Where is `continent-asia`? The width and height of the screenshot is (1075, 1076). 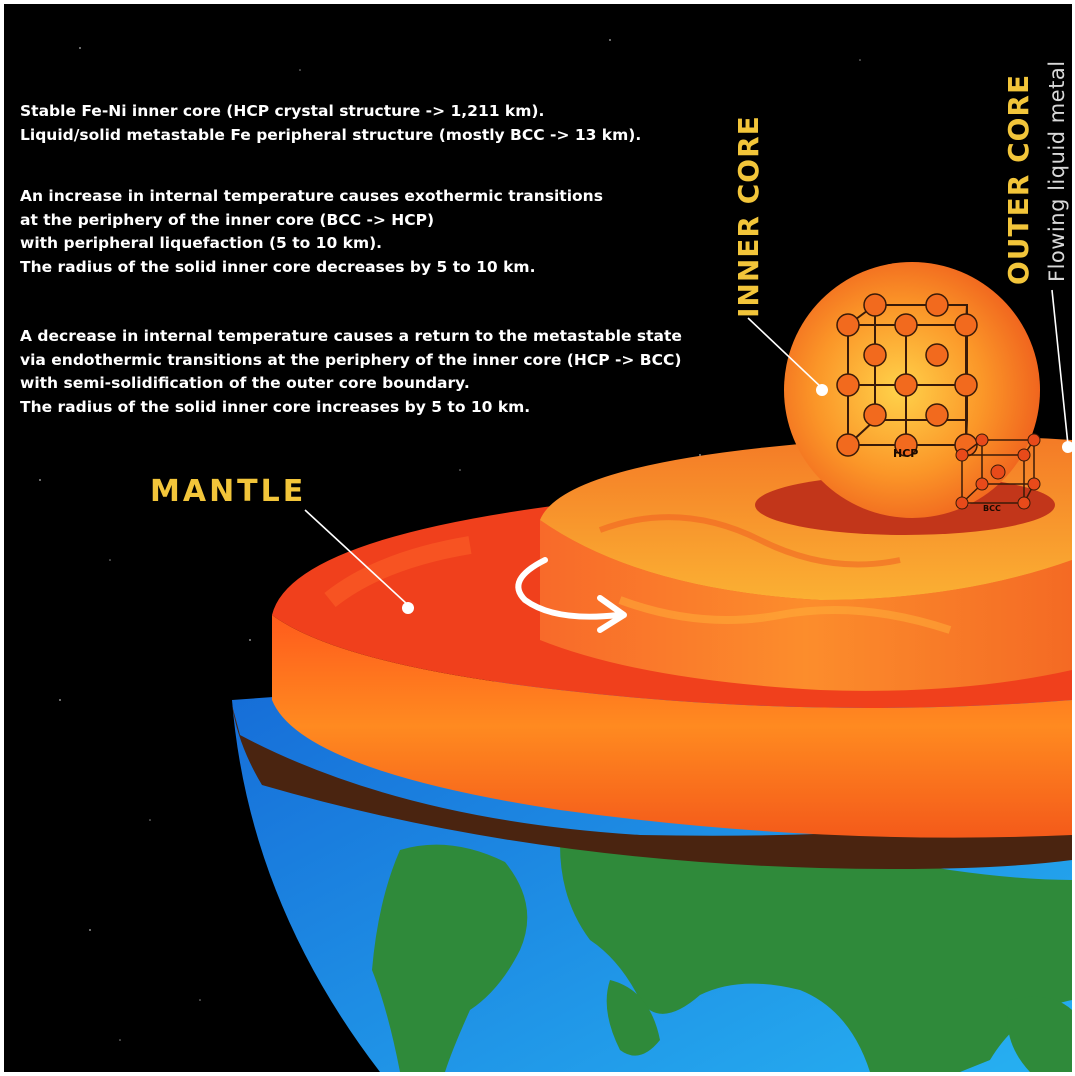 continent-asia is located at coordinates (816, 954).